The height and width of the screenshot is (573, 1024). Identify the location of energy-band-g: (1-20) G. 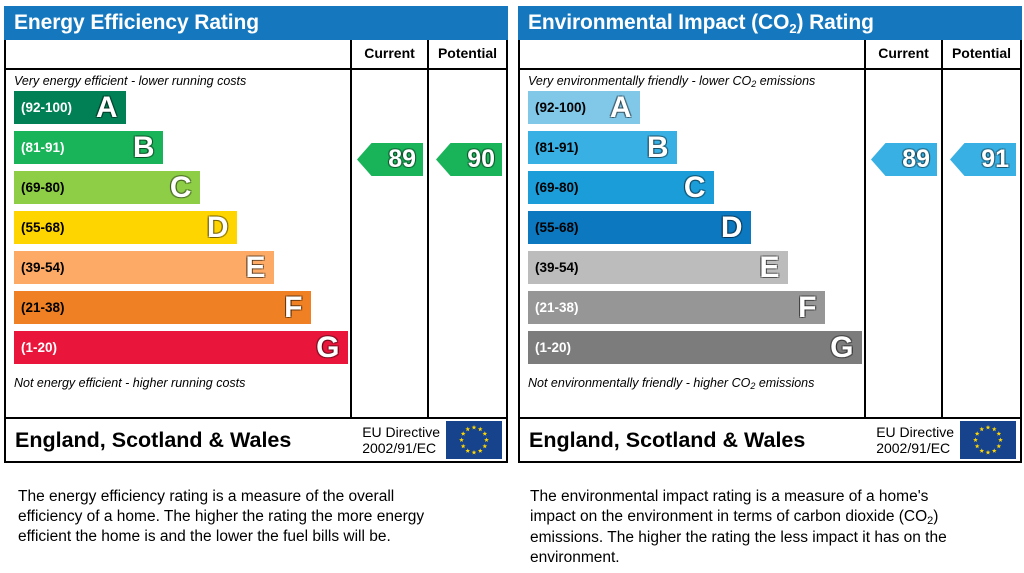
(181, 347).